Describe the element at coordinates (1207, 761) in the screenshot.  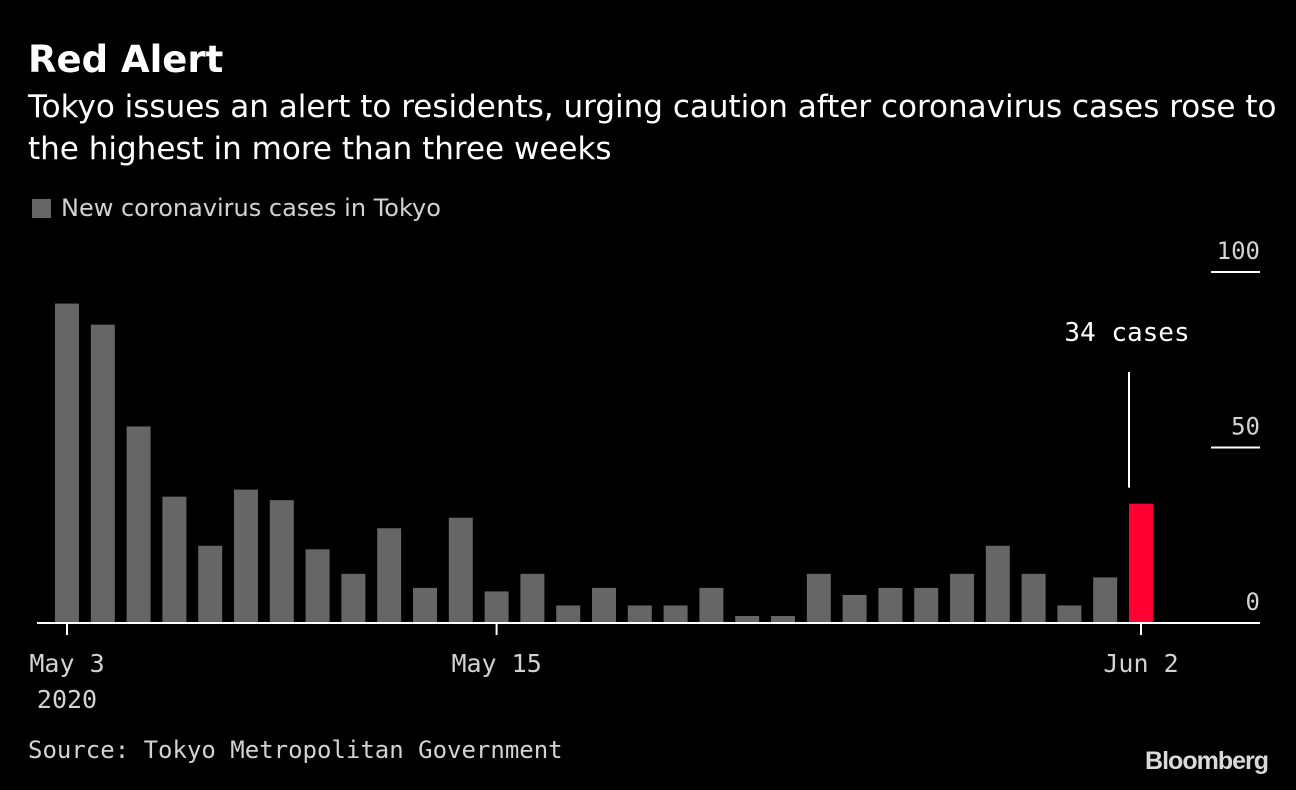
I see `bloomberg-logo: Bloomberg` at that location.